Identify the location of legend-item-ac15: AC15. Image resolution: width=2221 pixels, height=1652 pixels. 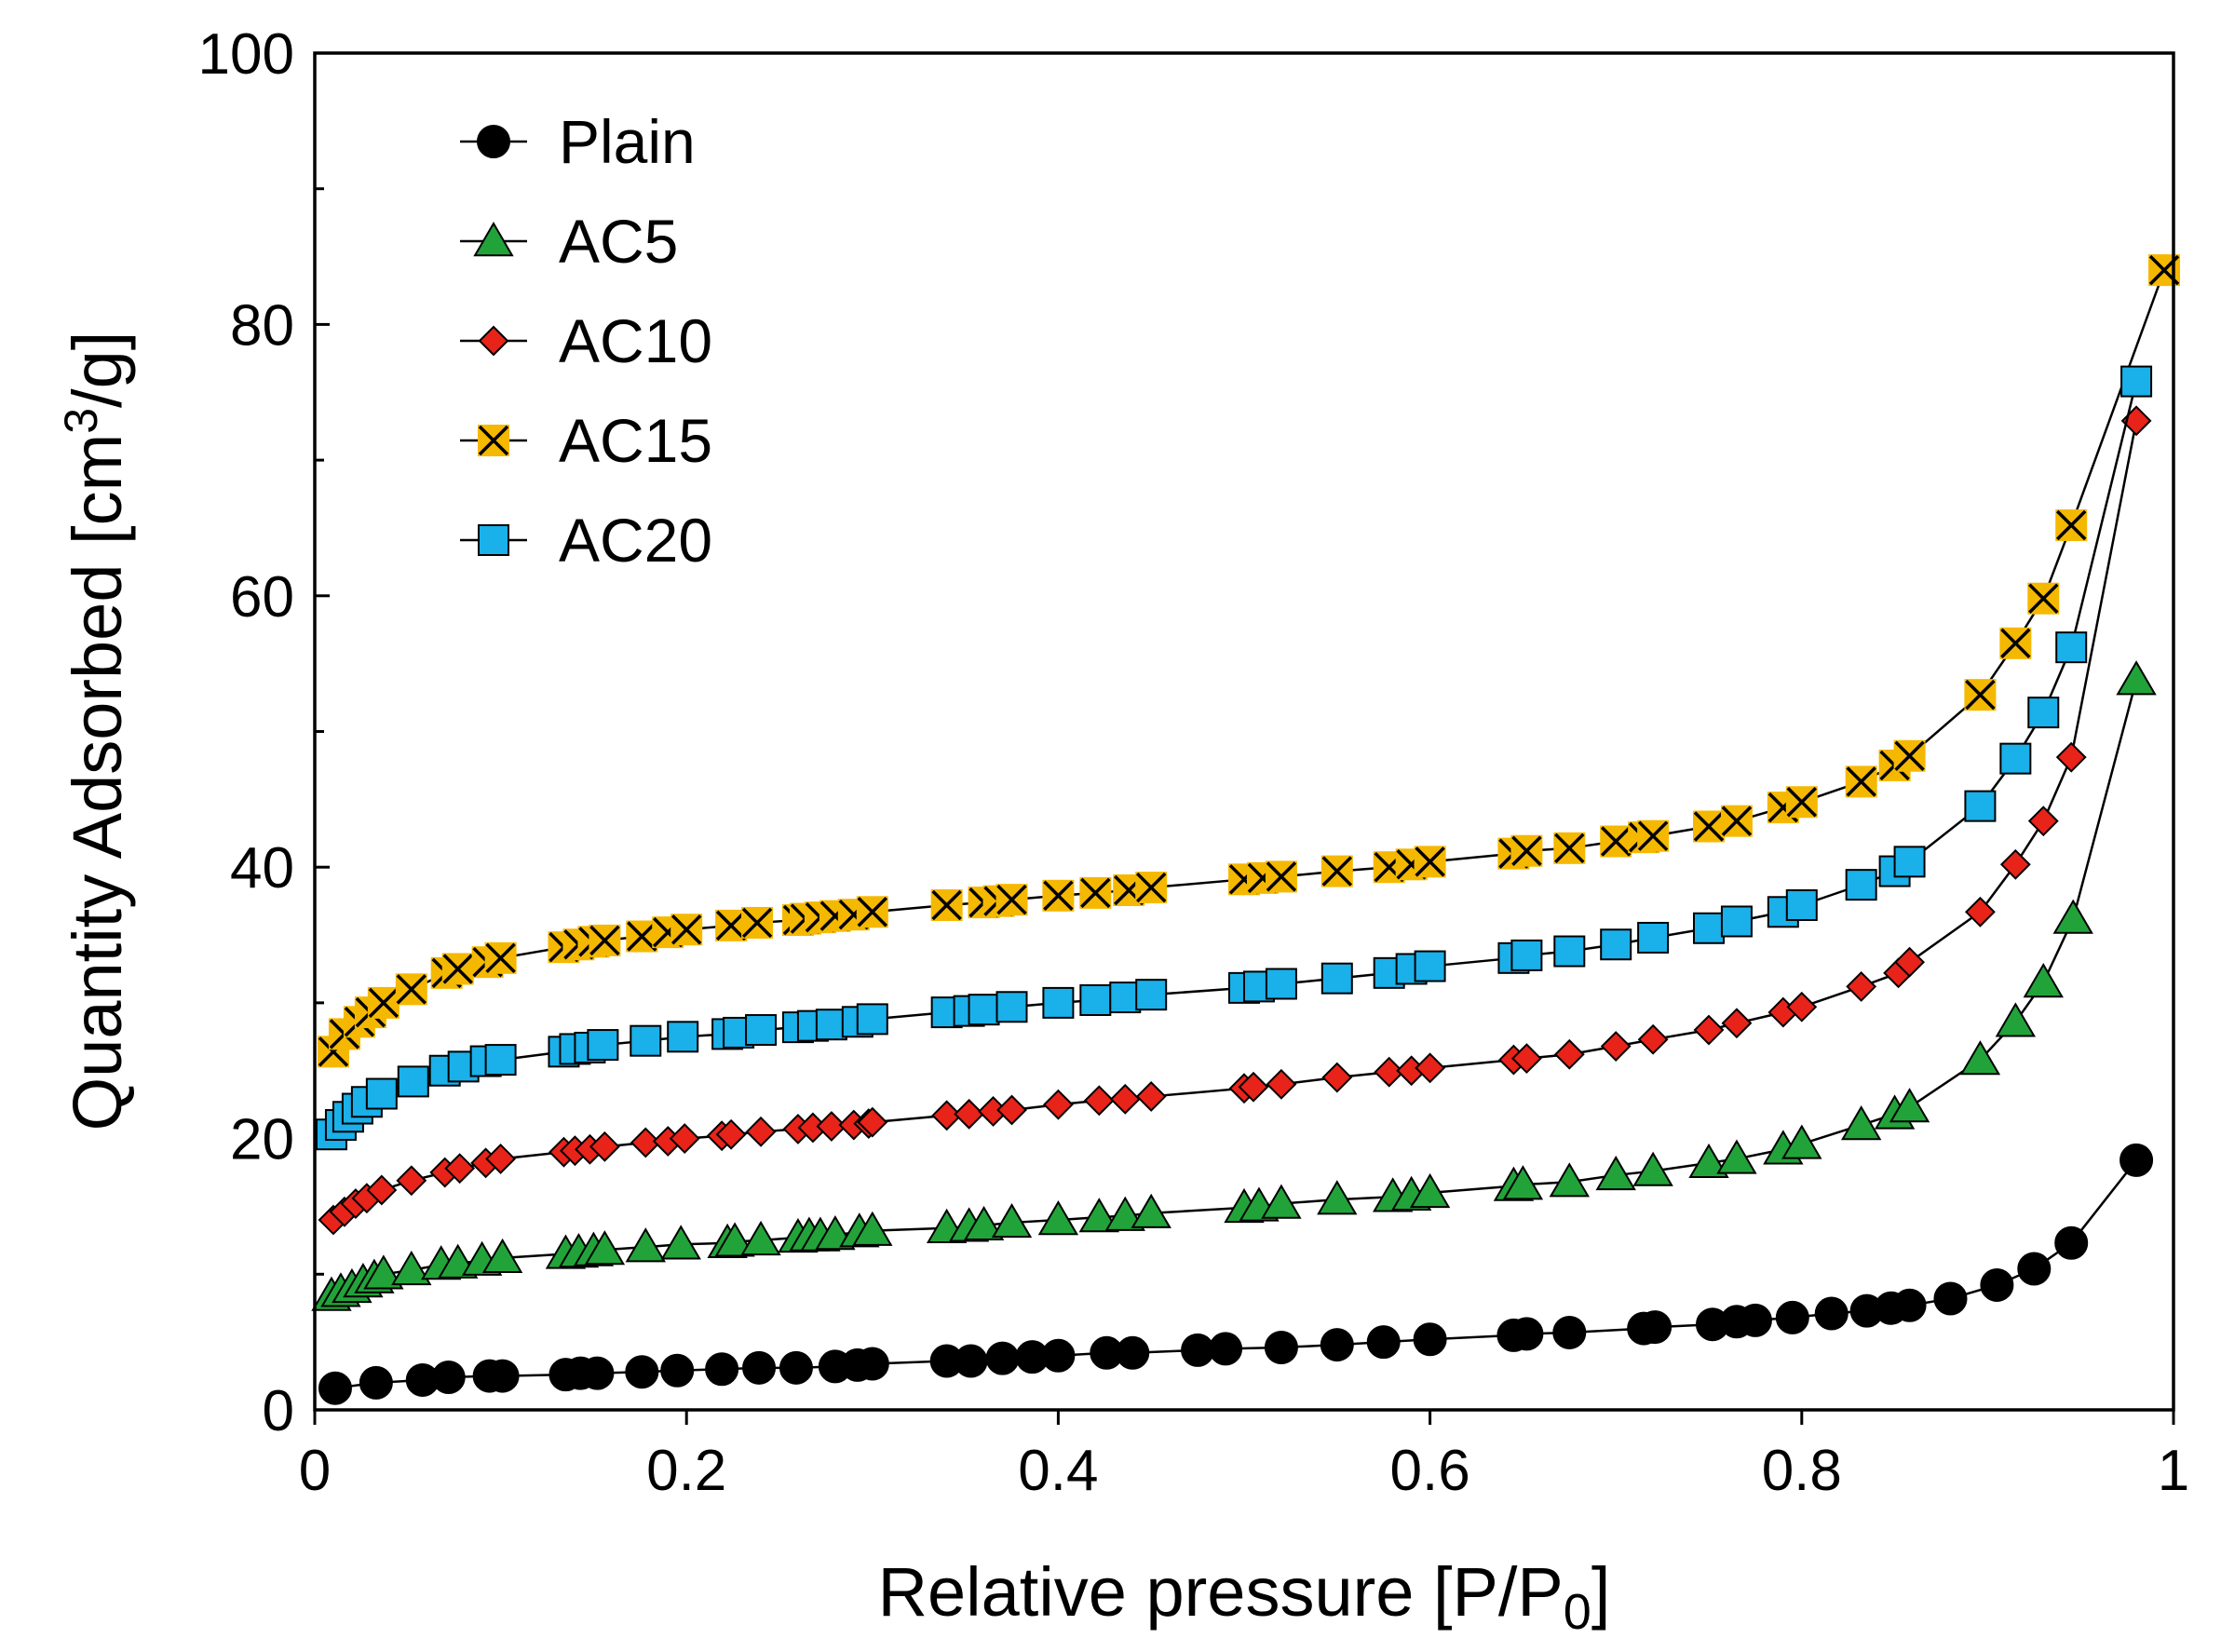
(586, 440).